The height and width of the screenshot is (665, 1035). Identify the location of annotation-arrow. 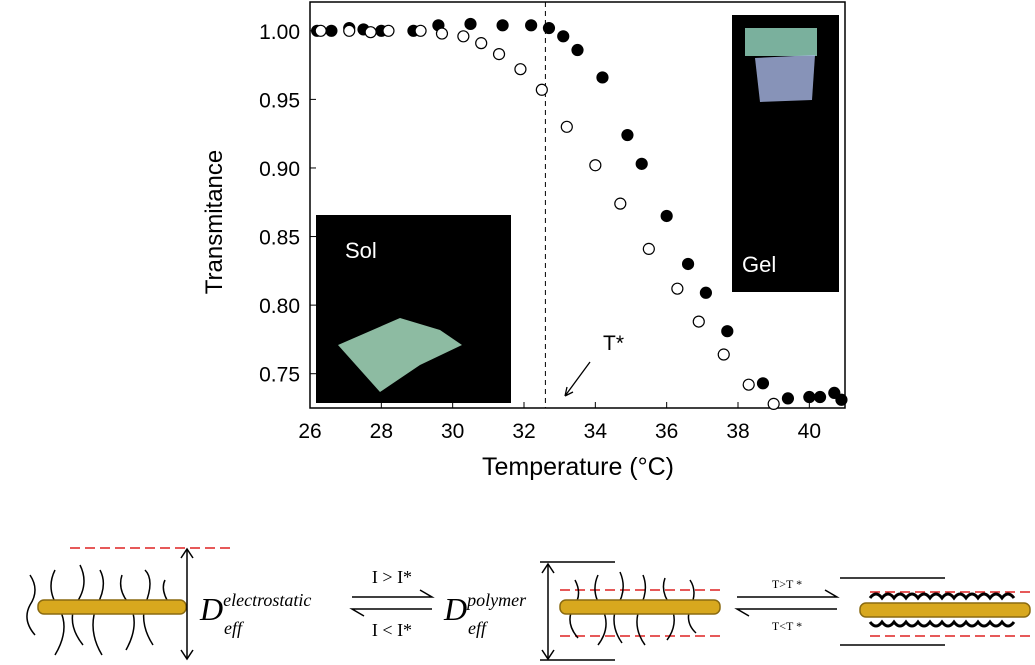
(577, 379).